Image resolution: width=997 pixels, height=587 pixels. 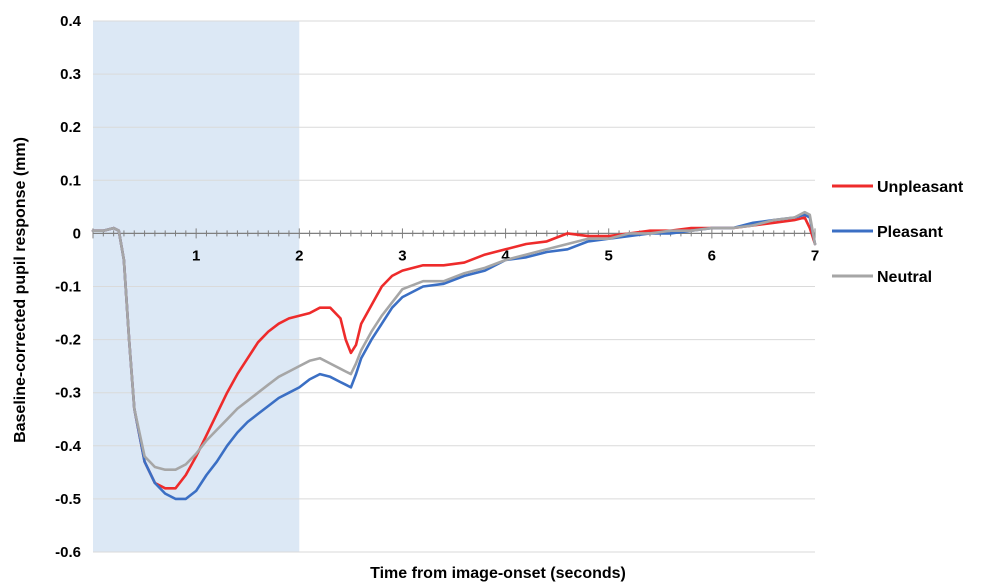 I want to click on x-tick-label: 5, so click(x=609, y=255).